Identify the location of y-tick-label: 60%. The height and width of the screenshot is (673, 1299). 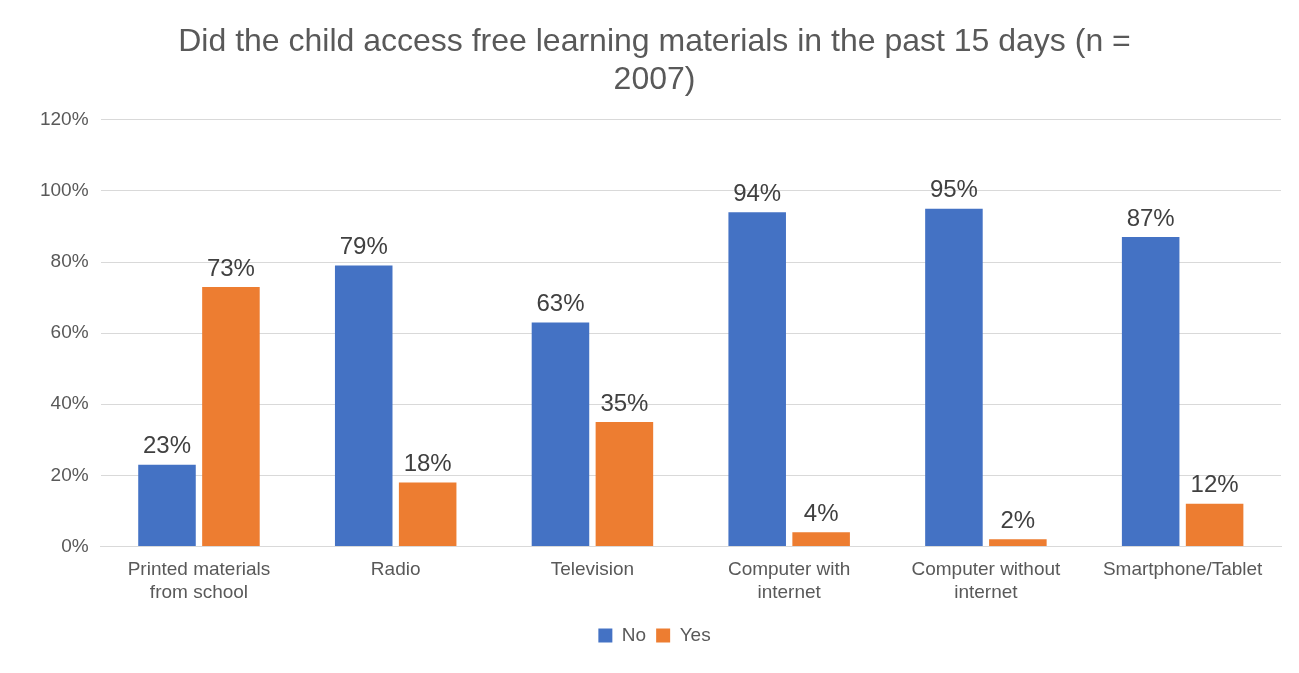
(69, 332).